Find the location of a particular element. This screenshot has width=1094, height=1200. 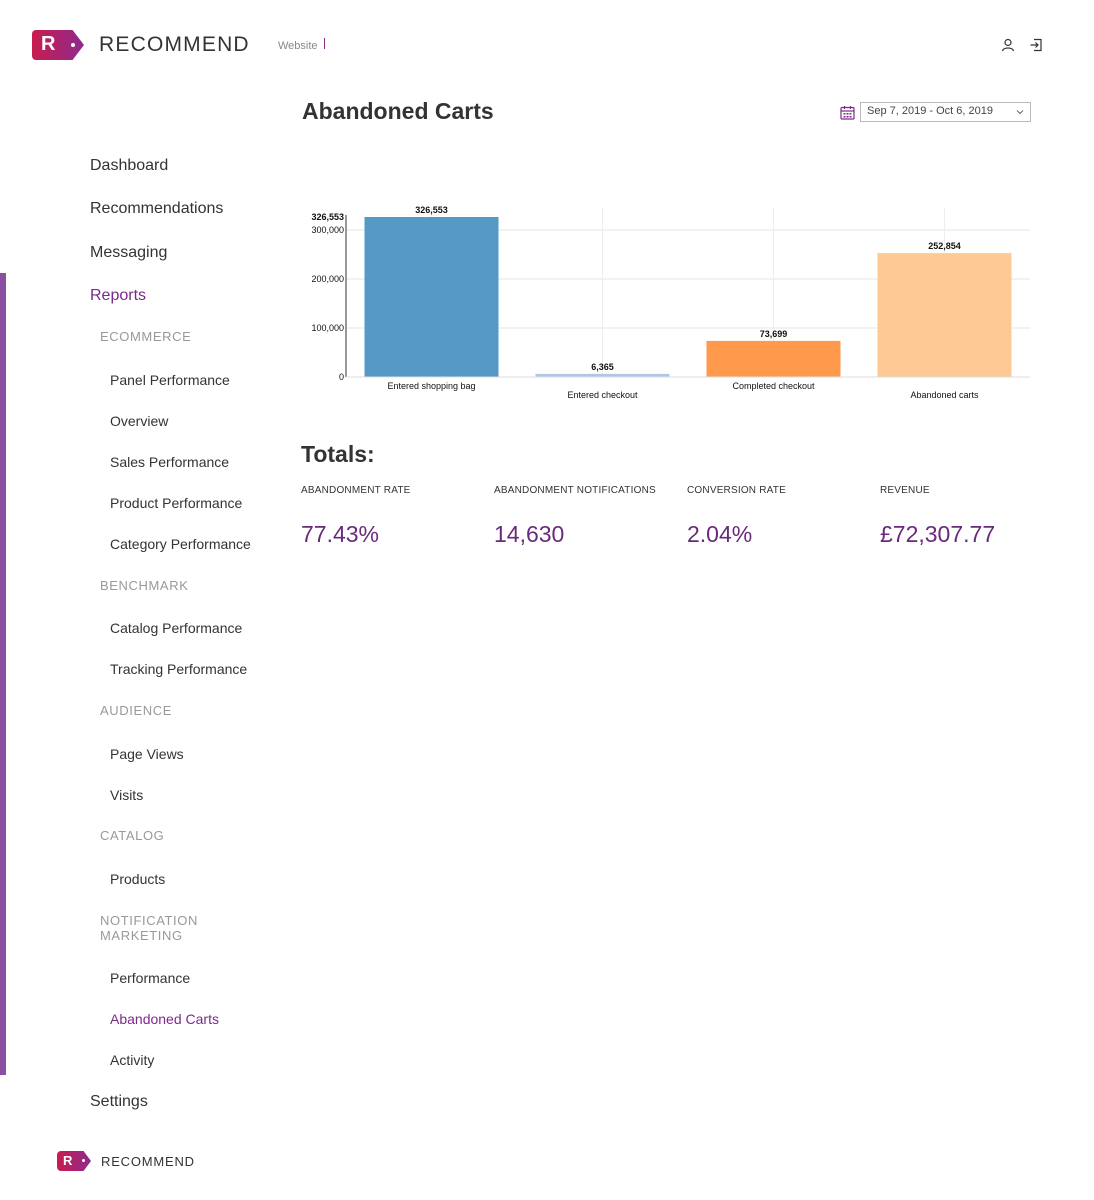

nav-dashboard: Dashboard is located at coordinates (129, 165).